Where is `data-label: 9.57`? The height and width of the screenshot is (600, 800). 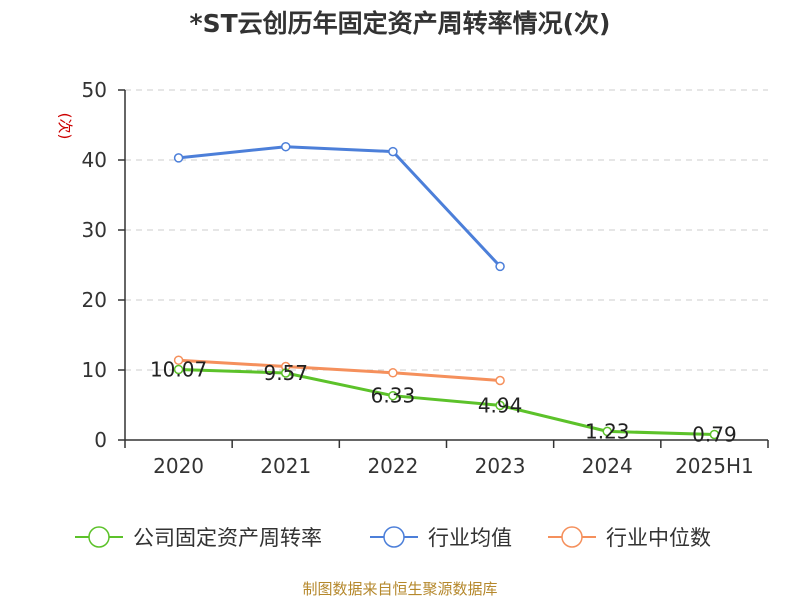 data-label: 9.57 is located at coordinates (285, 373).